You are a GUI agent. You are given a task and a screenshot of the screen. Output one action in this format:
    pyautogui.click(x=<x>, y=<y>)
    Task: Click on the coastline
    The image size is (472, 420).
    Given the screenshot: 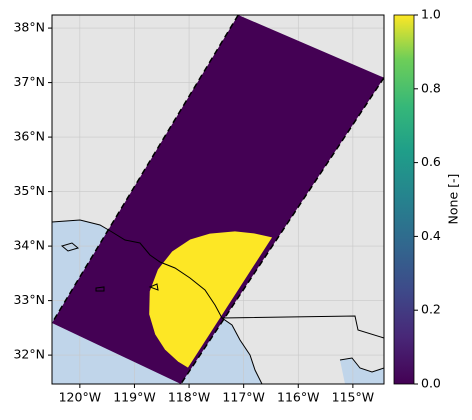 What is the action you would take?
    pyautogui.click(x=361, y=365)
    